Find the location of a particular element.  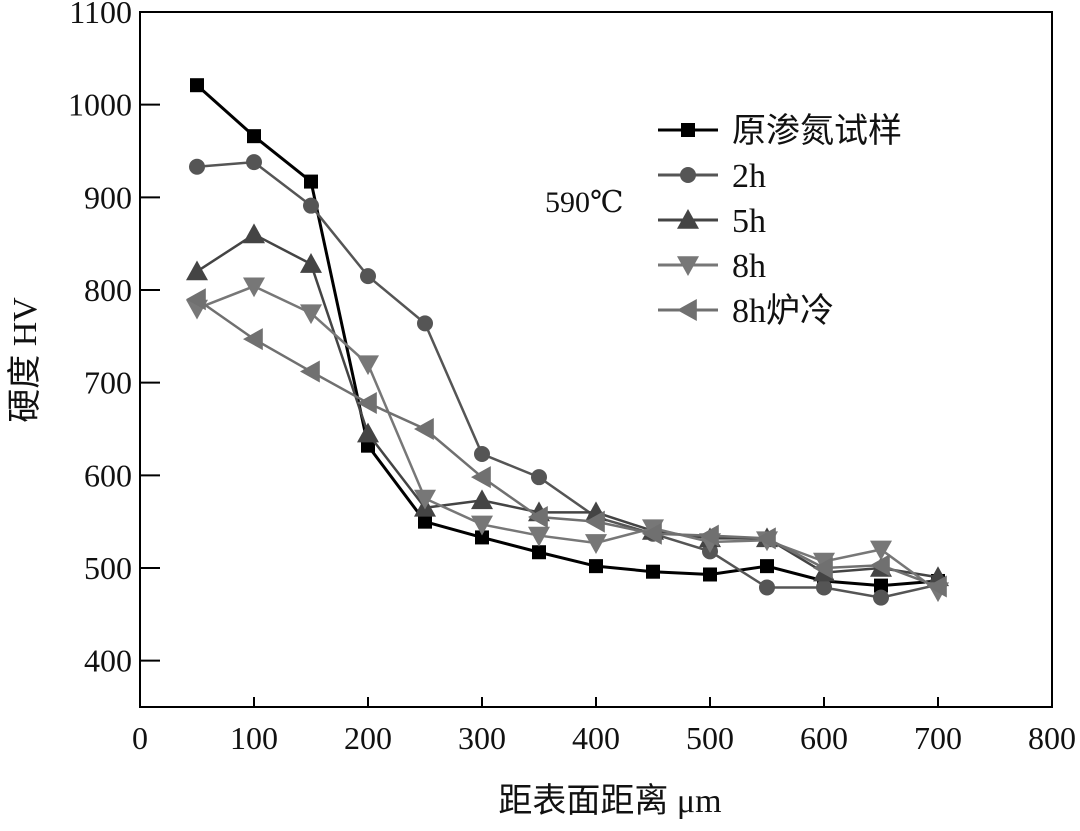

y-tick-label: 600 is located at coordinates (108, 475).